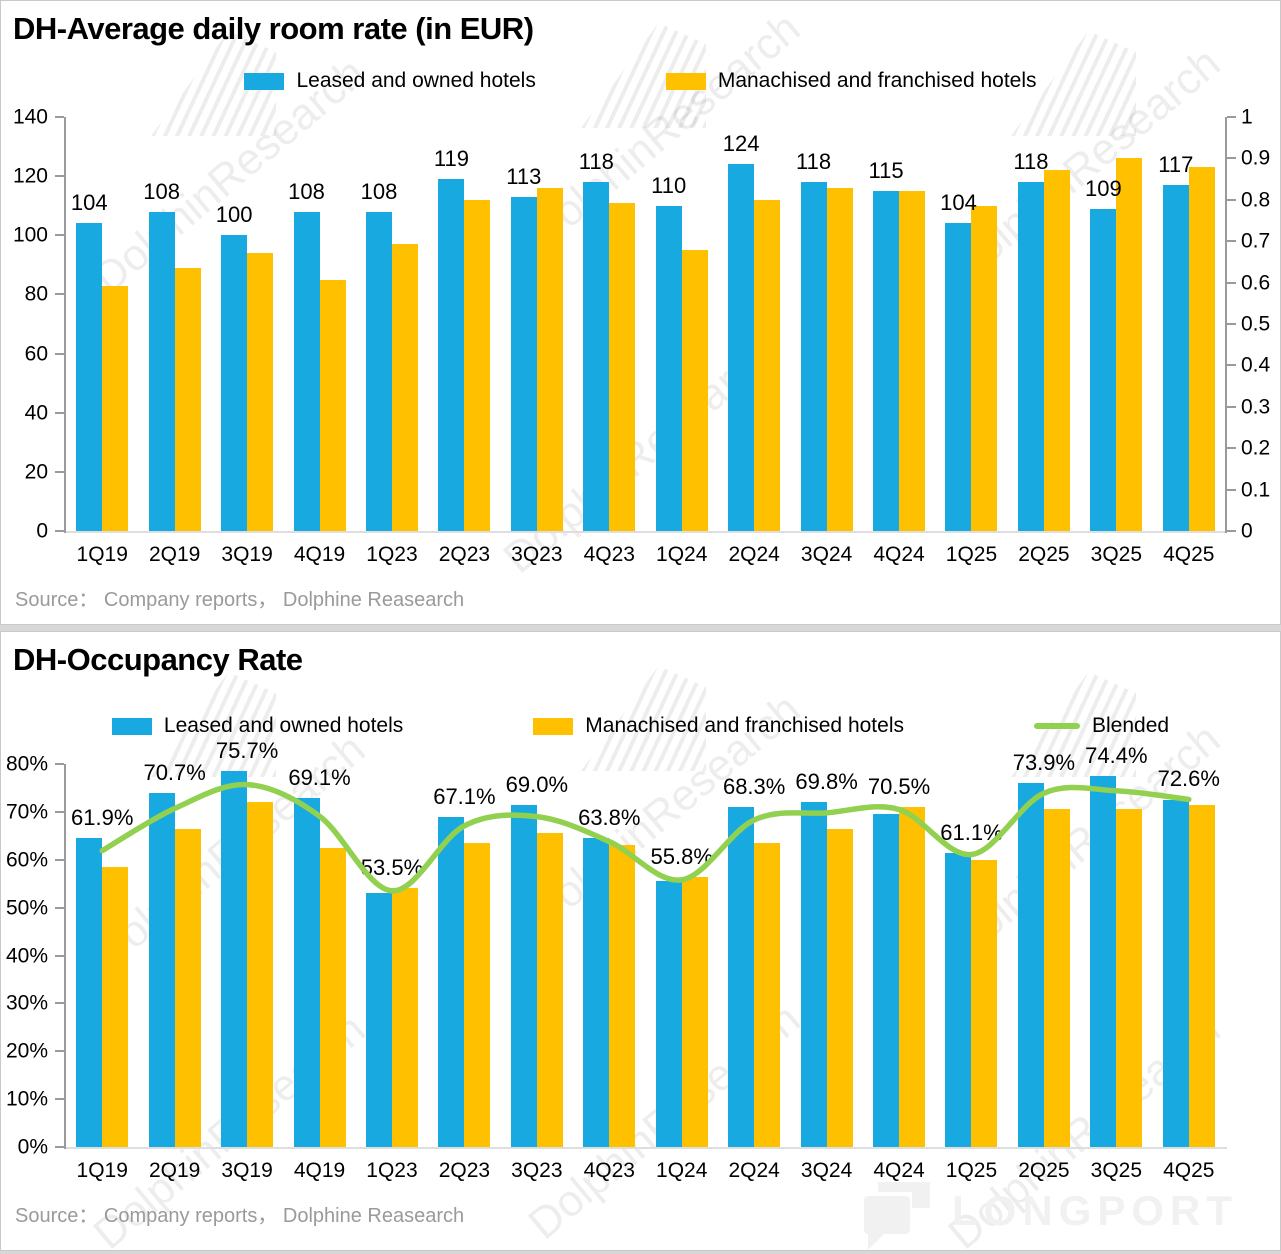 Image resolution: width=1281 pixels, height=1254 pixels. What do you see at coordinates (754, 955) in the screenshot?
I see `bar-group: 68.3%` at bounding box center [754, 955].